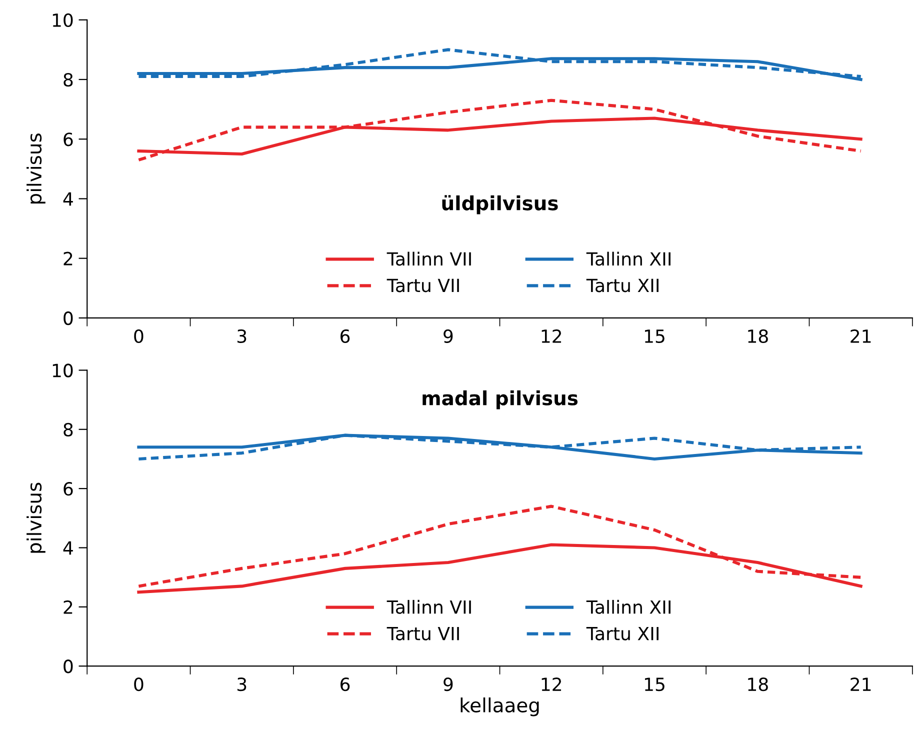 The image size is (917, 736). I want to click on text: üldpilvisus, so click(500, 204).